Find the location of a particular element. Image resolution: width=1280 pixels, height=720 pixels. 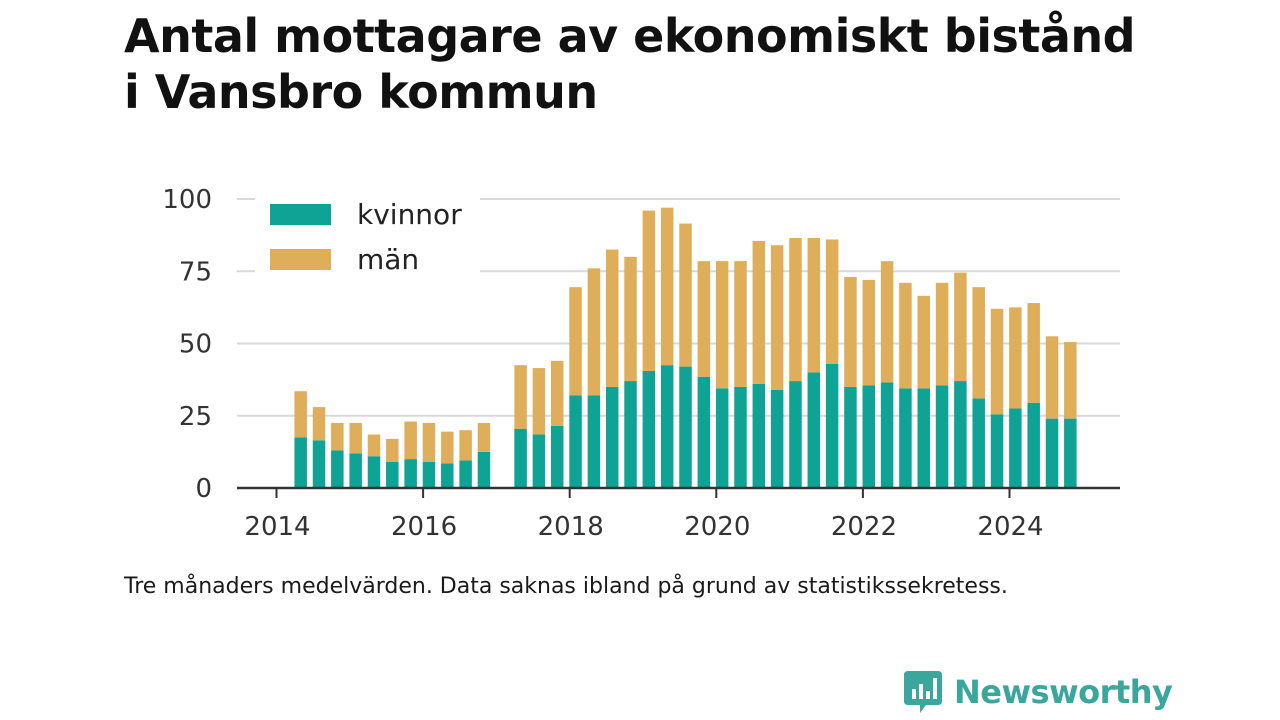

y-tick-label-100: 100 is located at coordinates (187, 200).